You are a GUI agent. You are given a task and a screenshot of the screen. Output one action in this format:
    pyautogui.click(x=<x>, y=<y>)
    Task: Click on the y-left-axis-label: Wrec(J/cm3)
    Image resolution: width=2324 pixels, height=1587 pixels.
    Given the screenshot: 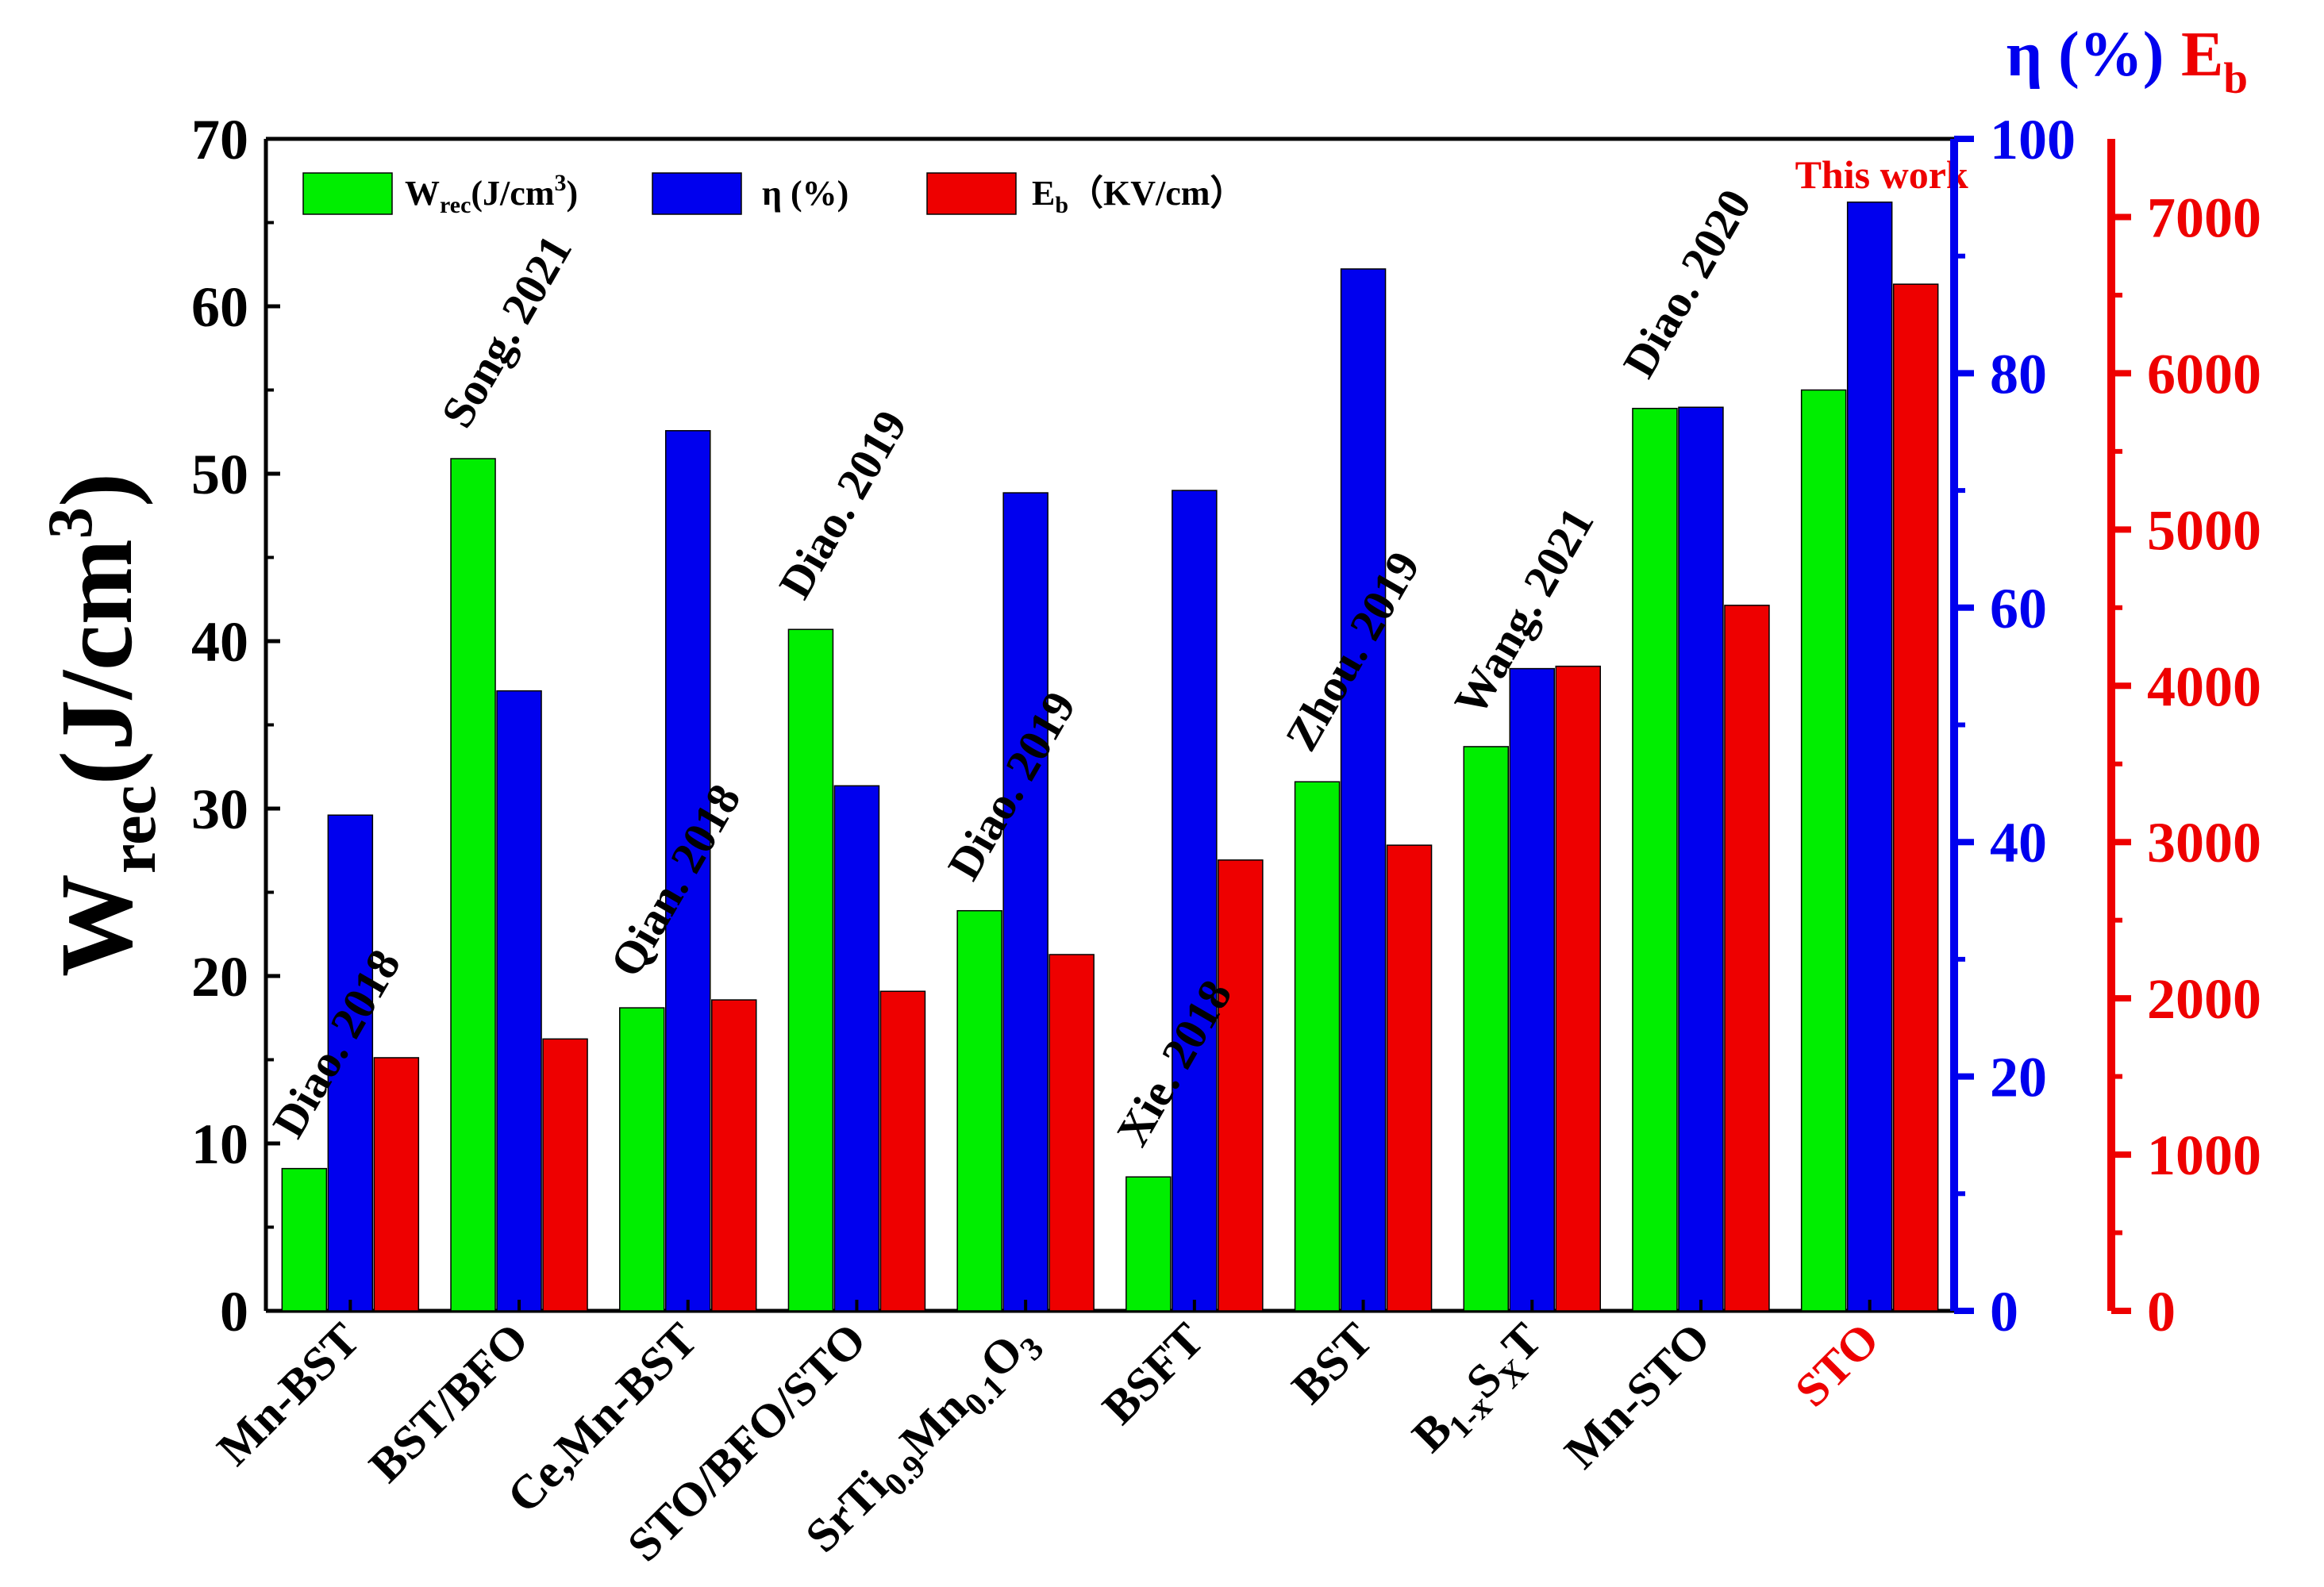 What is the action you would take?
    pyautogui.click(x=103, y=725)
    